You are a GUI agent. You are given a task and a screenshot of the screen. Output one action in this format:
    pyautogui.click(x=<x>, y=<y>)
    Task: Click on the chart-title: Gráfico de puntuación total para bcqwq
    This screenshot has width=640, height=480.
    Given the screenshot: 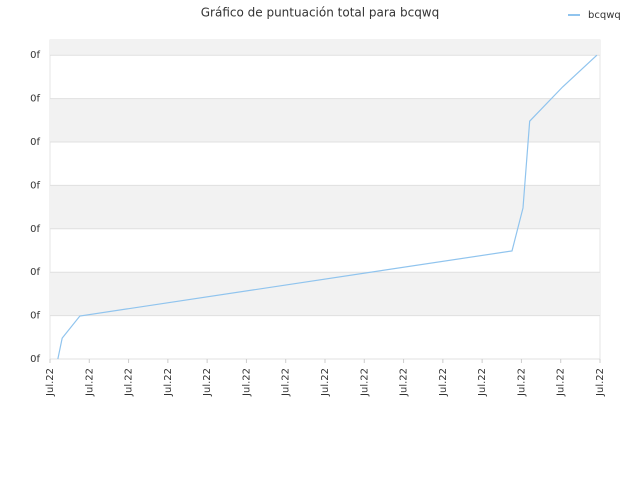 What is the action you would take?
    pyautogui.click(x=320, y=13)
    